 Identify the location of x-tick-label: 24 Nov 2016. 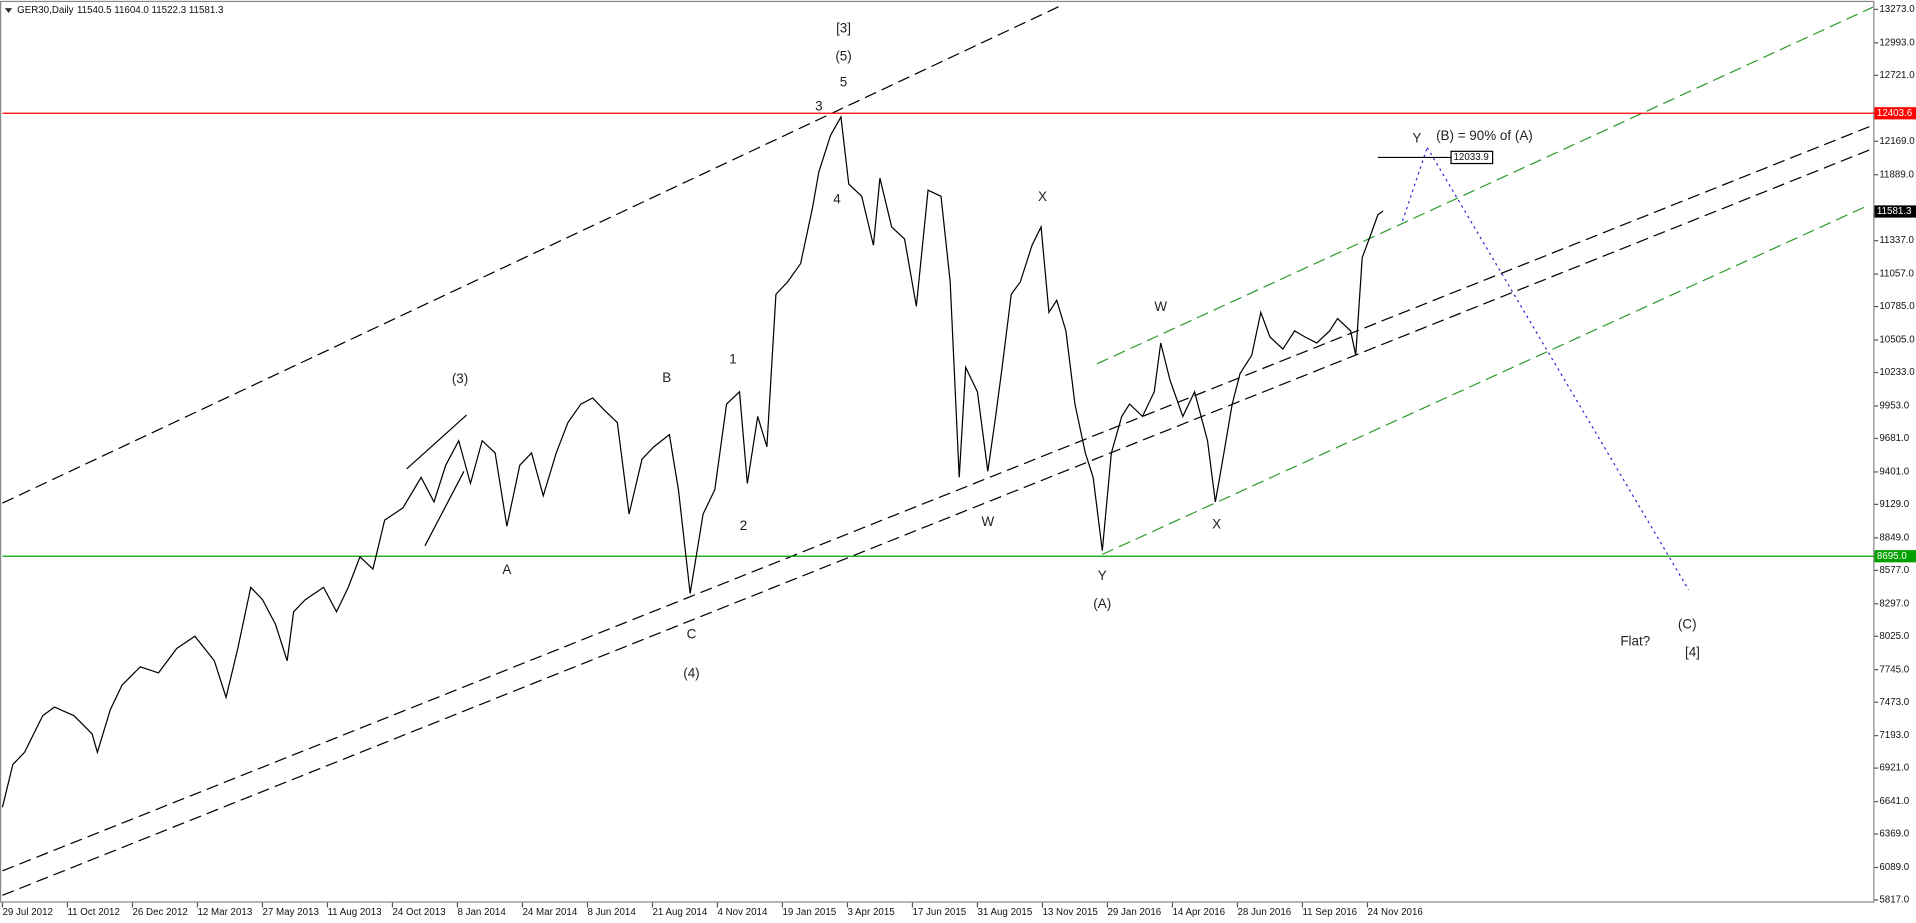
(1394, 912).